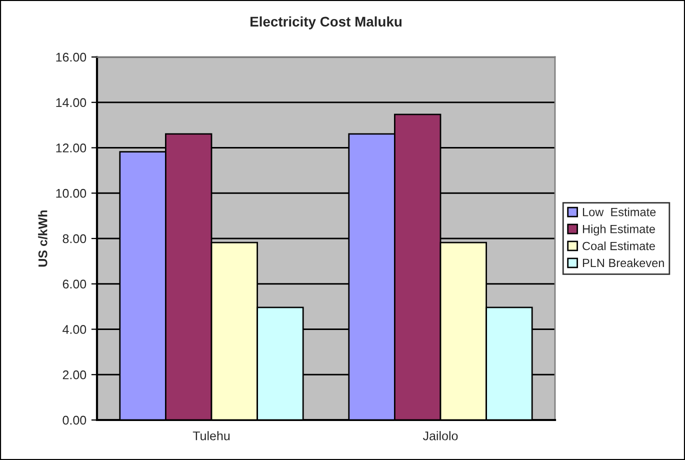 The width and height of the screenshot is (685, 460). What do you see at coordinates (74, 239) in the screenshot?
I see `y-tick-label: 8.00` at bounding box center [74, 239].